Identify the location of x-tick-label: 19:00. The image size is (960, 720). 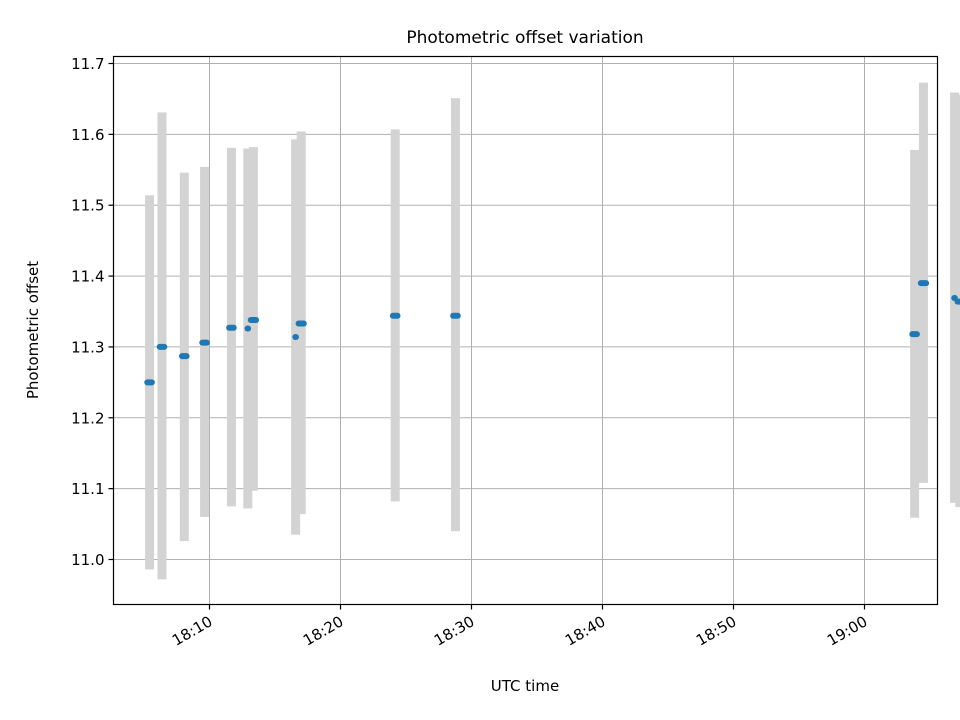
(847, 630).